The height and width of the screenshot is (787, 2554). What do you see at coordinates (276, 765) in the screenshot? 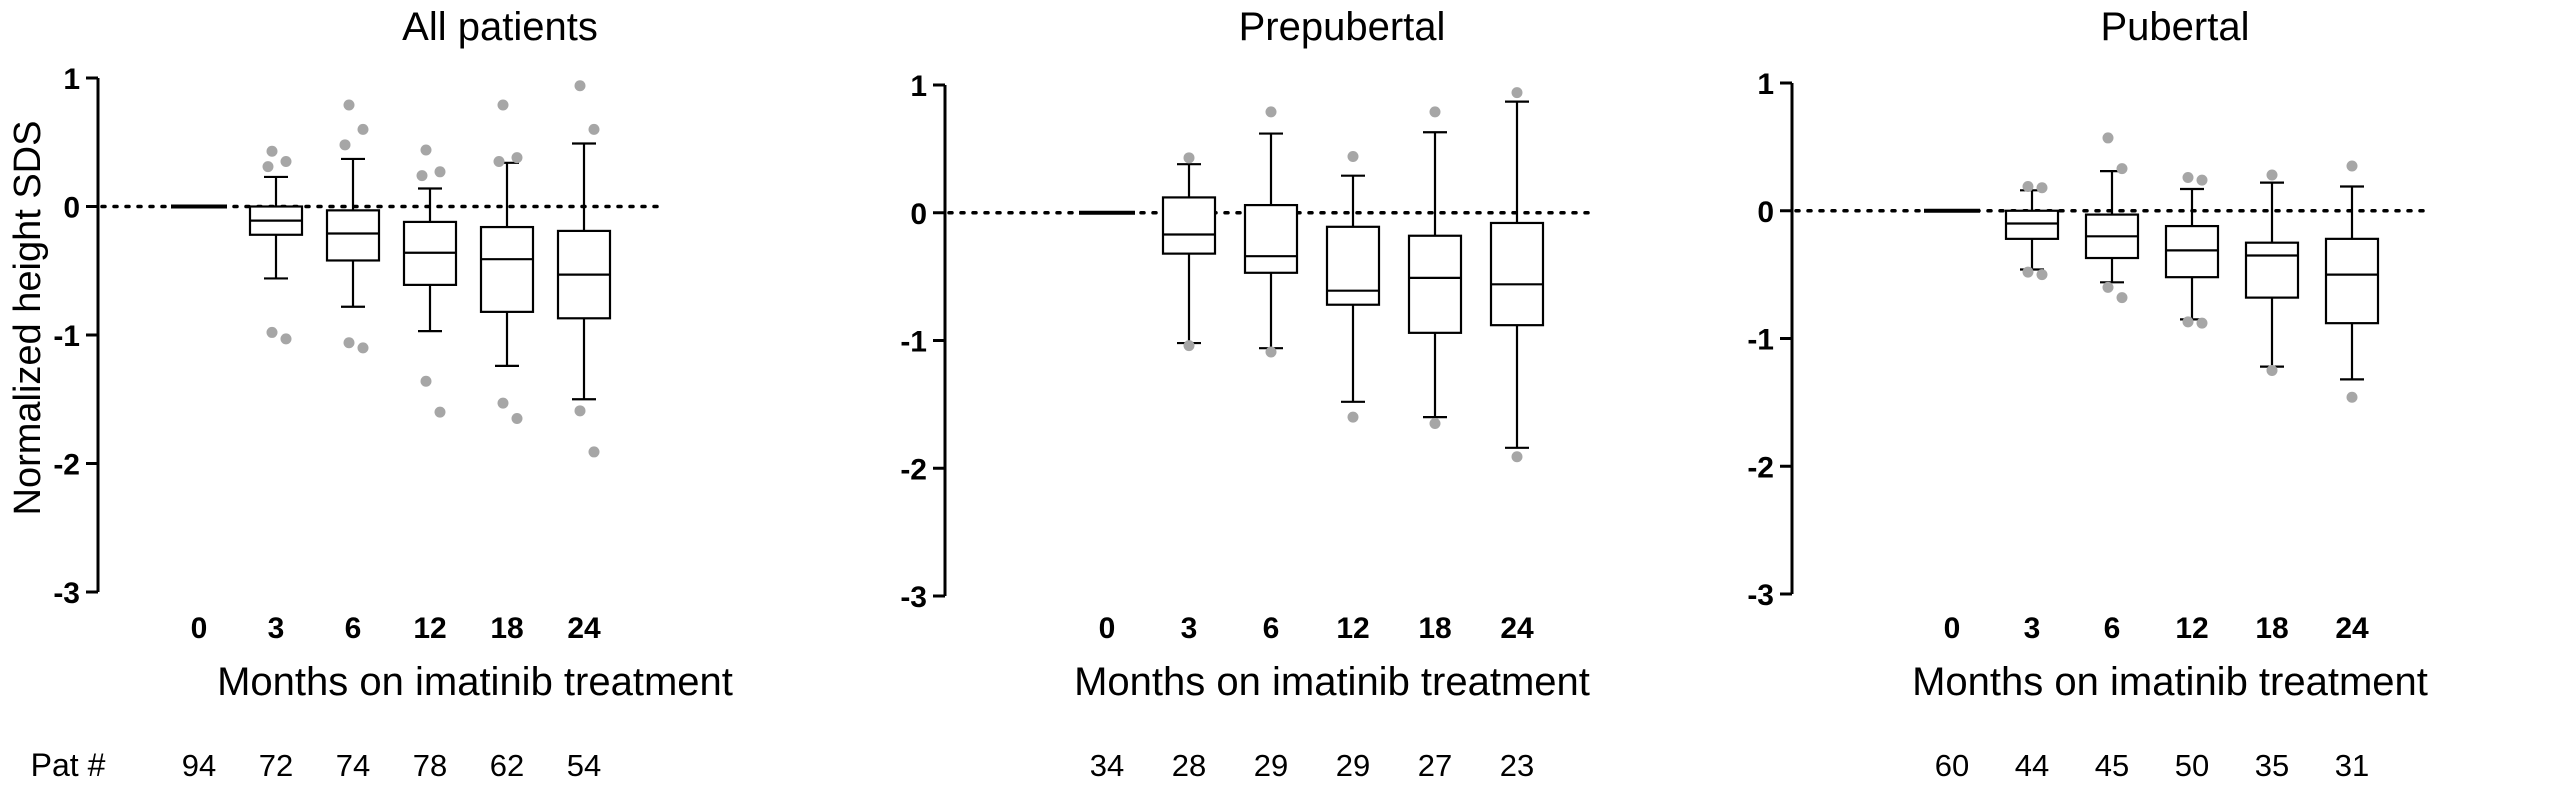
I see `patient-count: 72` at bounding box center [276, 765].